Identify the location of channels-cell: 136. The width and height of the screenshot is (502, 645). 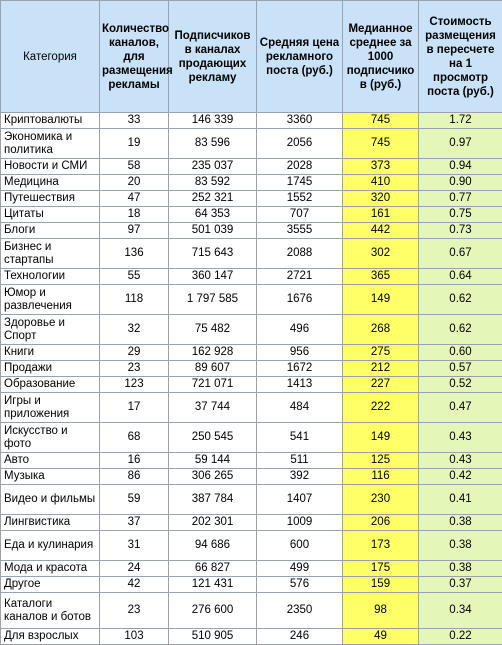
(134, 254).